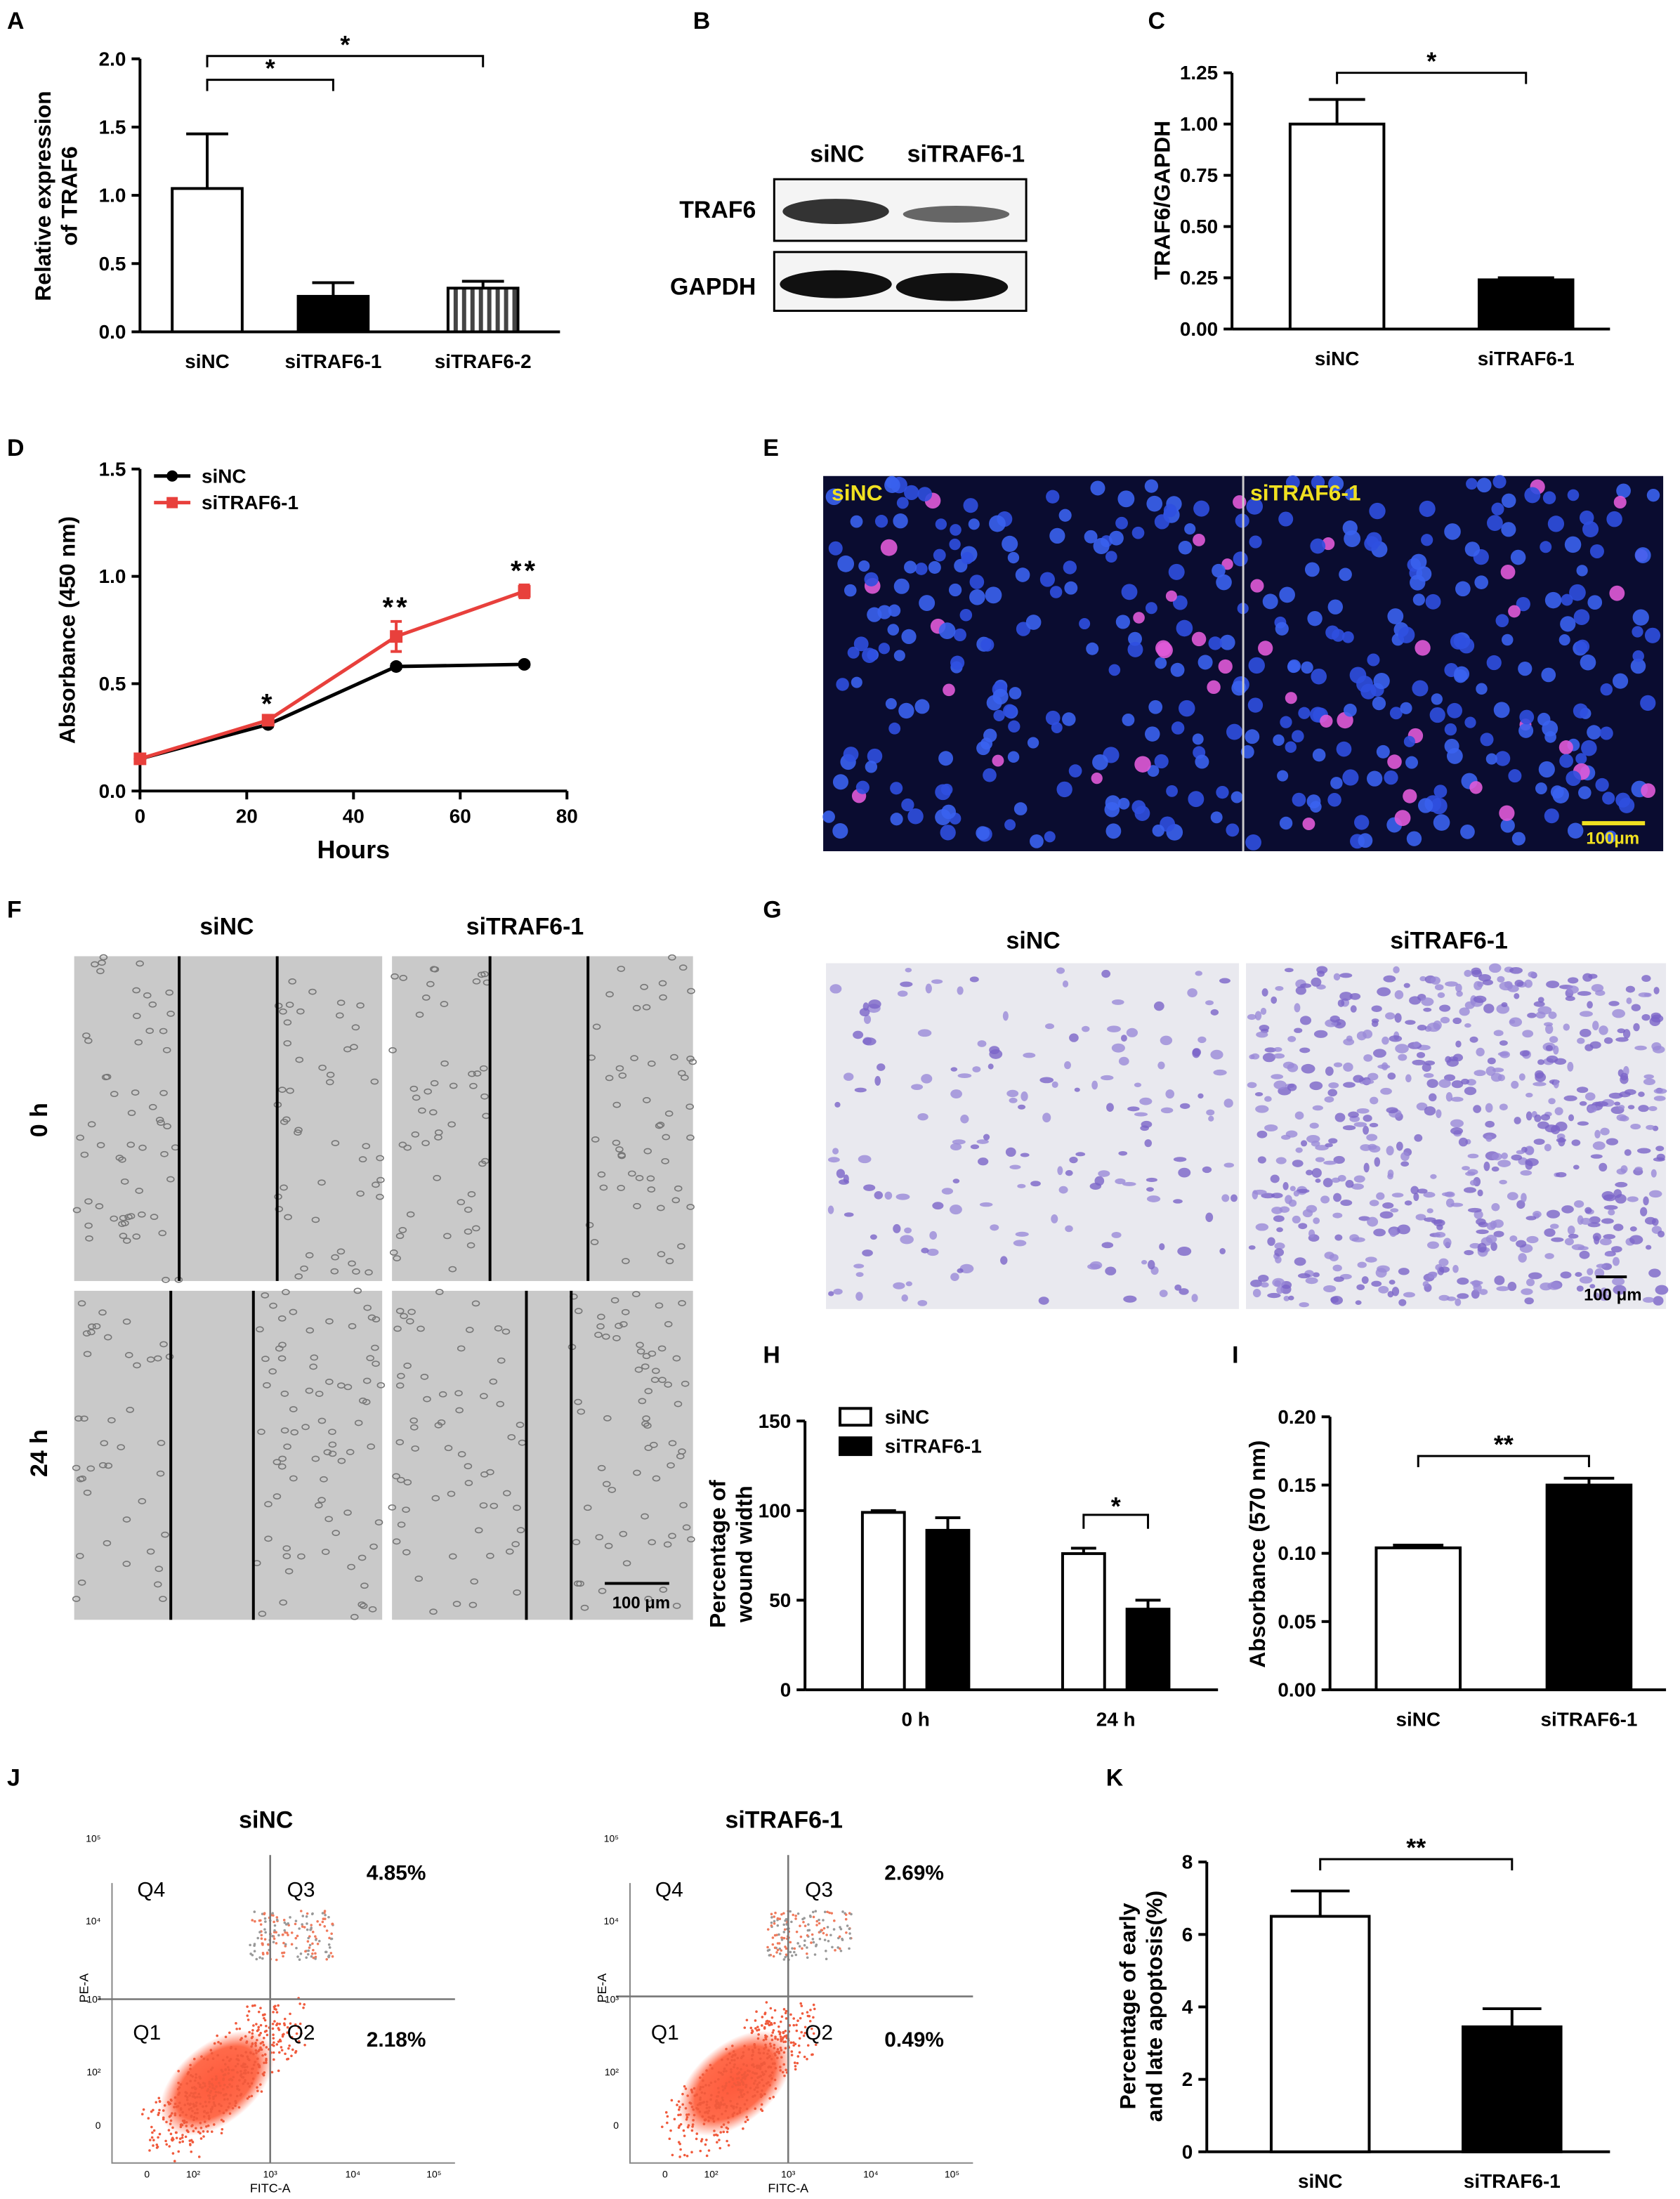 Image resolution: width=1680 pixels, height=2199 pixels. Describe the element at coordinates (1033, 941) in the screenshot. I see `column-label: siNC` at that location.